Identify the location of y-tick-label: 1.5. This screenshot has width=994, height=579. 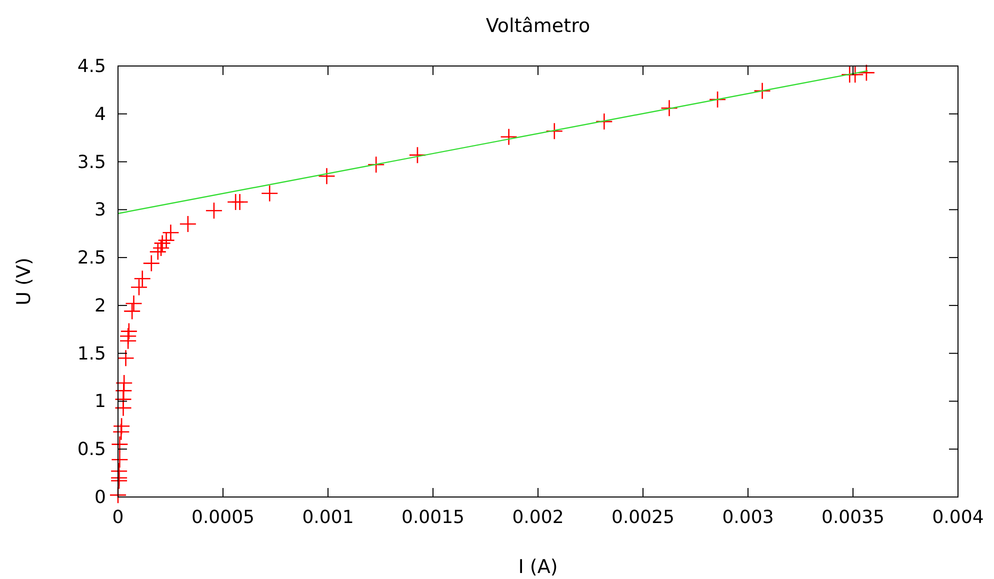
(91, 353).